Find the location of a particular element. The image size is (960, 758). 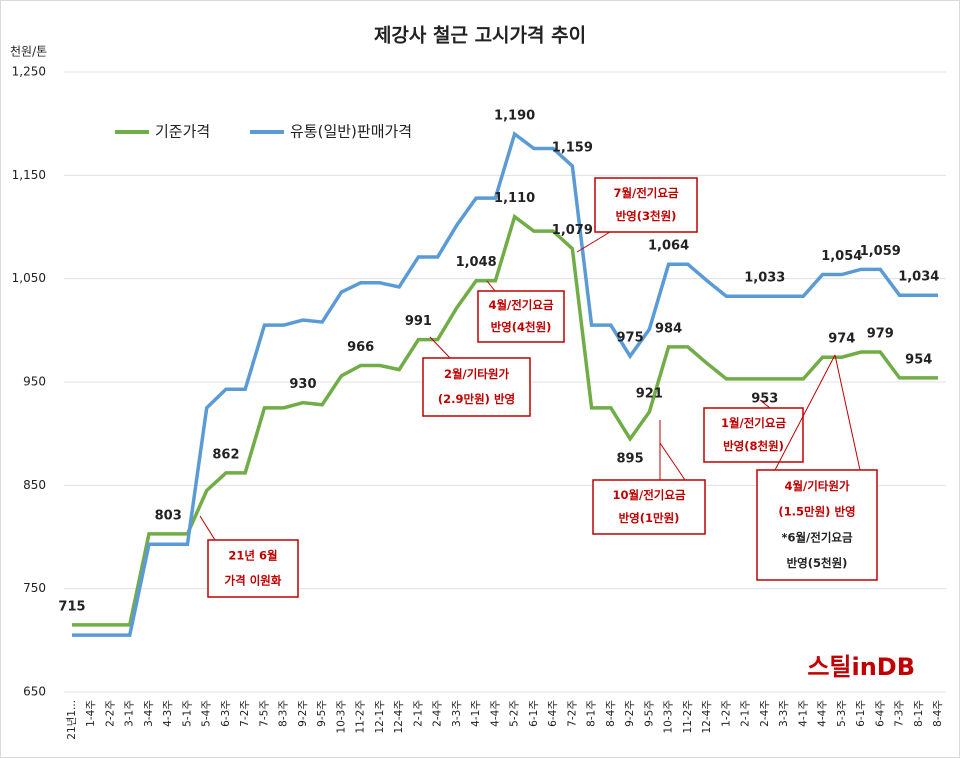

data-label: 984 is located at coordinates (668, 328).